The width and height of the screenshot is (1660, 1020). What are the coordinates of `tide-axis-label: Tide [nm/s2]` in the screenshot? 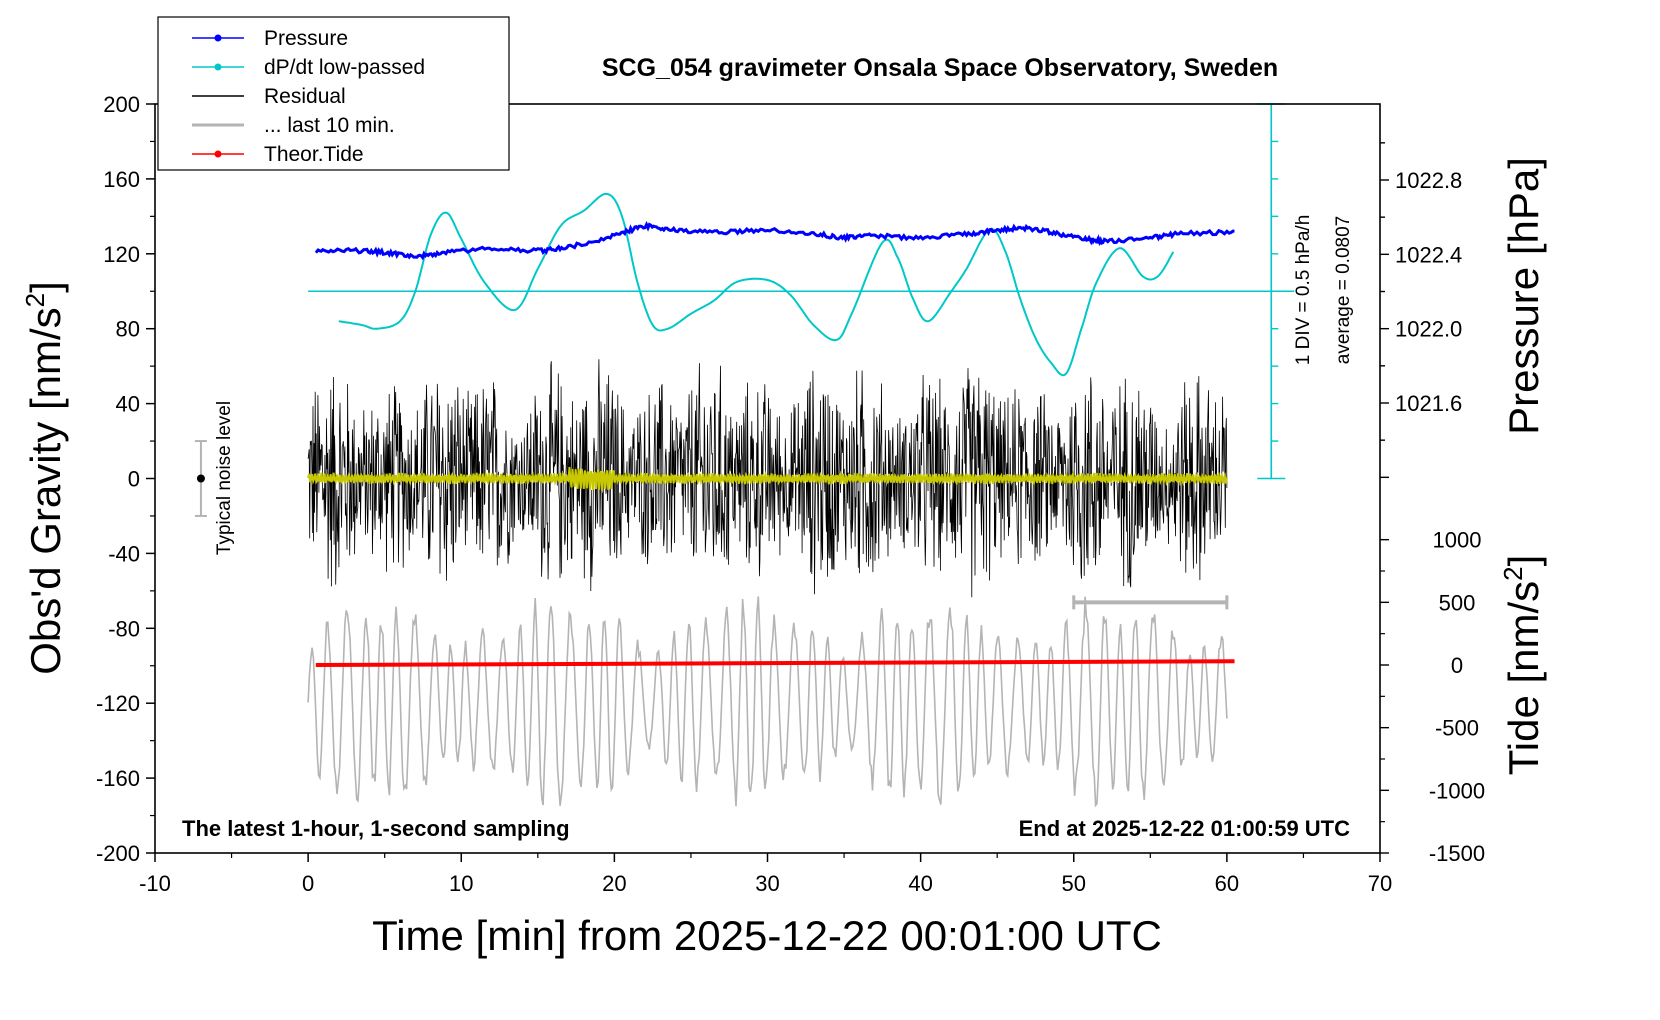 It's located at (1522, 665).